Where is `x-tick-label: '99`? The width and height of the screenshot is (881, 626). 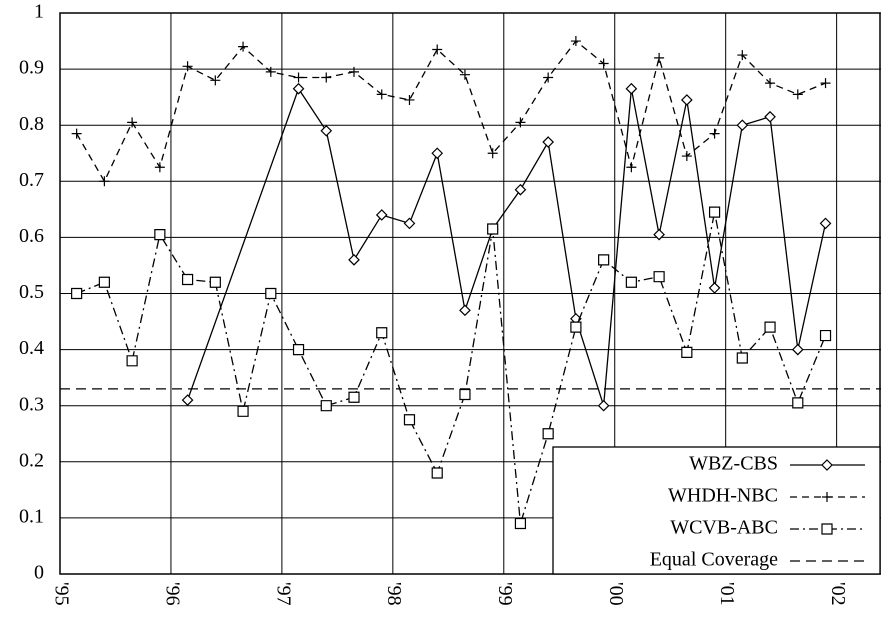
x-tick-label: '99 is located at coordinates (505, 594).